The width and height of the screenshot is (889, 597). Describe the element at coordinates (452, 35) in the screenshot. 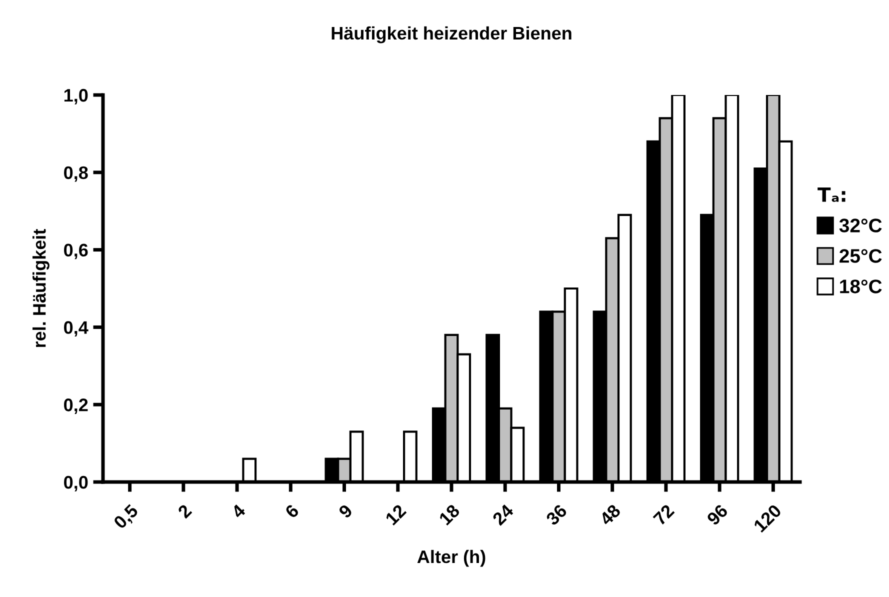

I see `chart-title: Häufigkeit heizender Bienen` at that location.